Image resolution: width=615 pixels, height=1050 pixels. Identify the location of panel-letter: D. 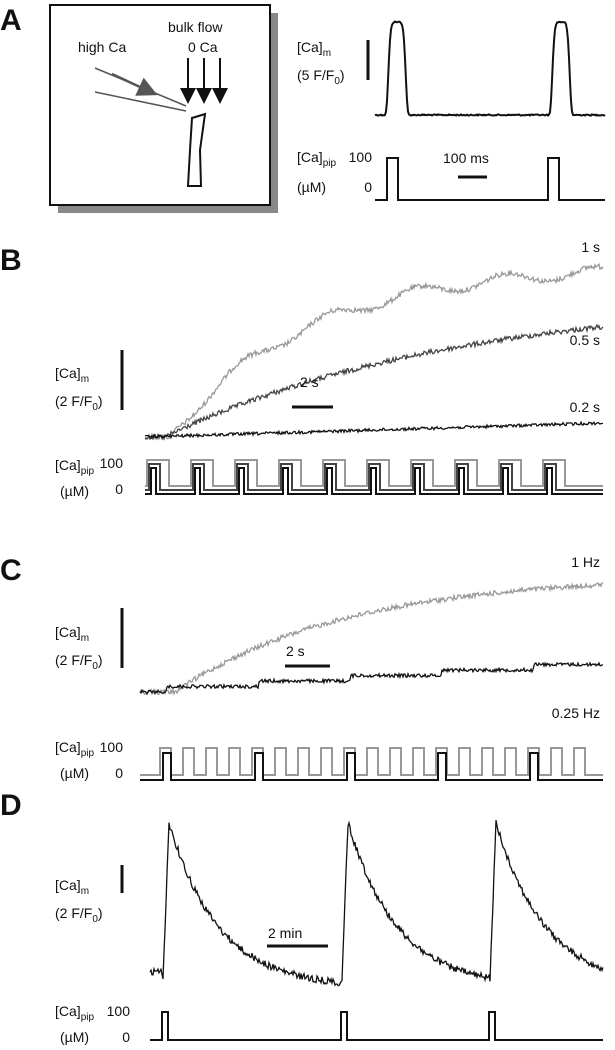
(11, 805).